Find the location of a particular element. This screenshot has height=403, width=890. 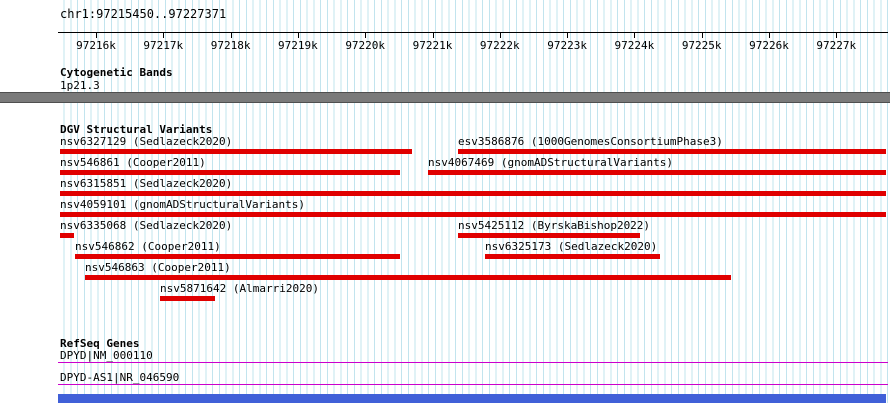

ruler-tick-label: 97218k is located at coordinates (230, 45).